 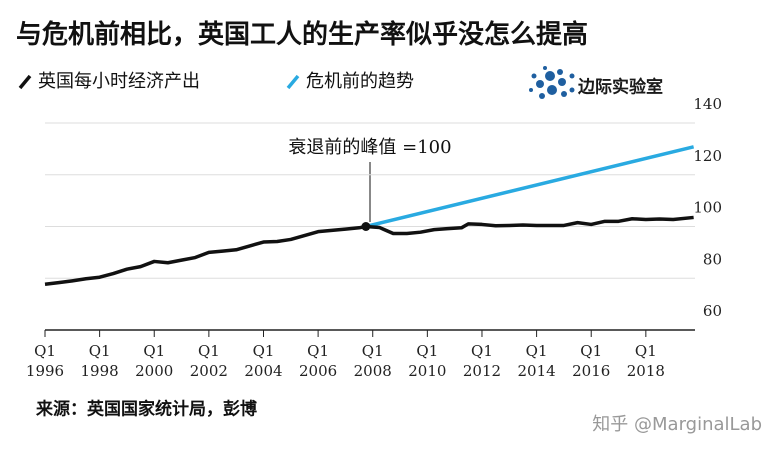 What do you see at coordinates (620, 87) in the screenshot?
I see `logo-text: 边际实验室` at bounding box center [620, 87].